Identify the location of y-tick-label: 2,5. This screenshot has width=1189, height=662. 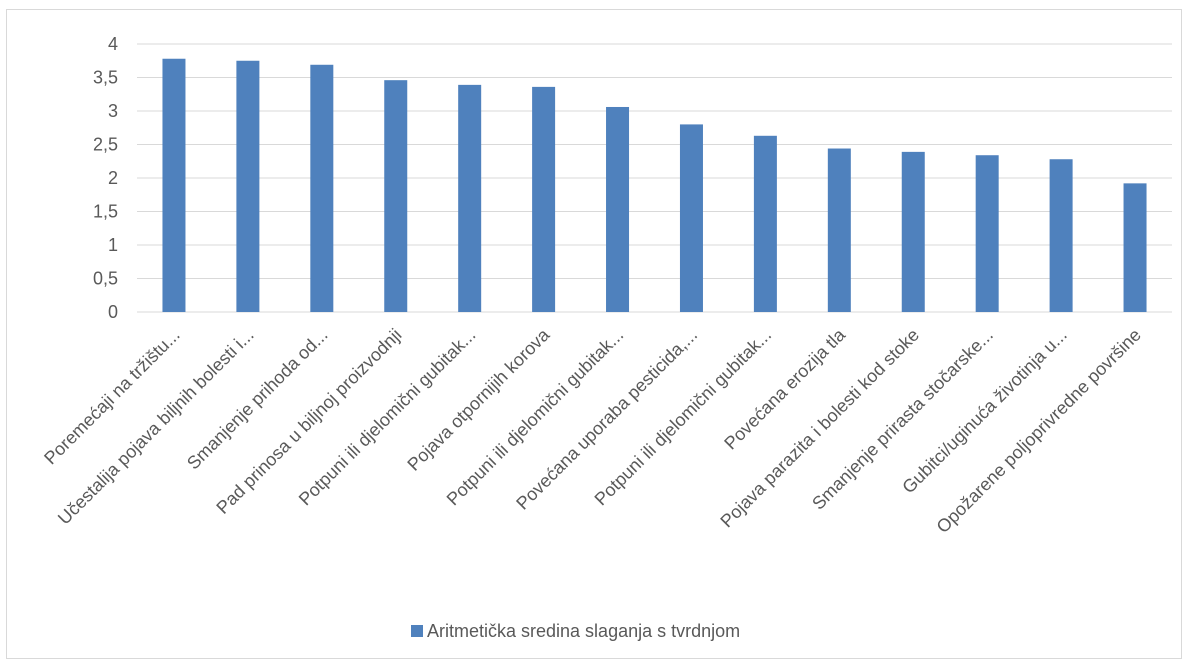
(105, 145).